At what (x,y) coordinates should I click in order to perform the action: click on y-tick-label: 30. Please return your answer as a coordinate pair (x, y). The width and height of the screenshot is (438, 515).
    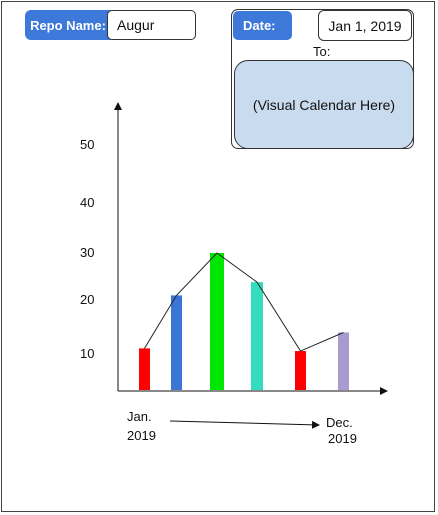
    Looking at the image, I should click on (87, 252).